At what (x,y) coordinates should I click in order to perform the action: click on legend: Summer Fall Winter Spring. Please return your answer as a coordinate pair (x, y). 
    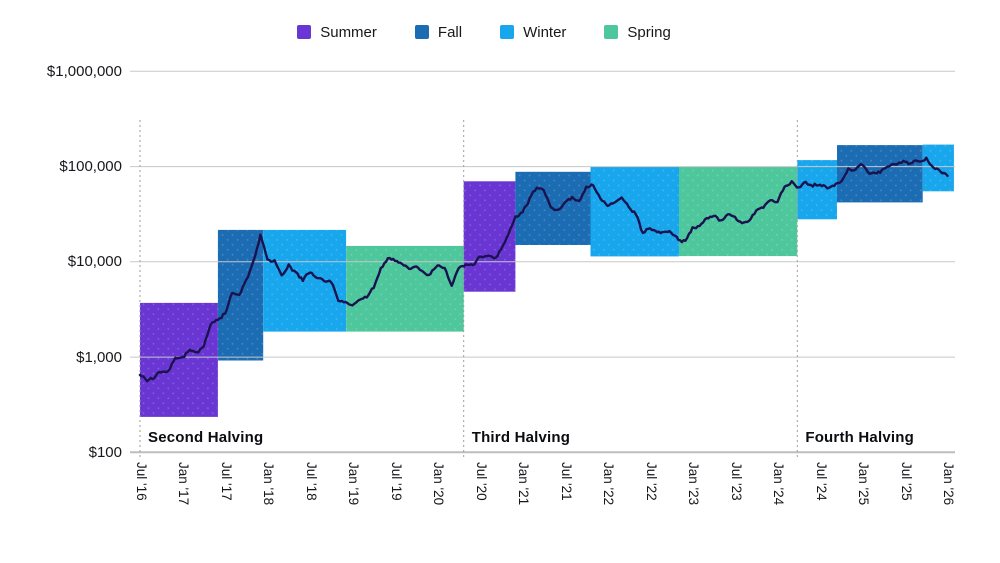
    Looking at the image, I should click on (492, 32).